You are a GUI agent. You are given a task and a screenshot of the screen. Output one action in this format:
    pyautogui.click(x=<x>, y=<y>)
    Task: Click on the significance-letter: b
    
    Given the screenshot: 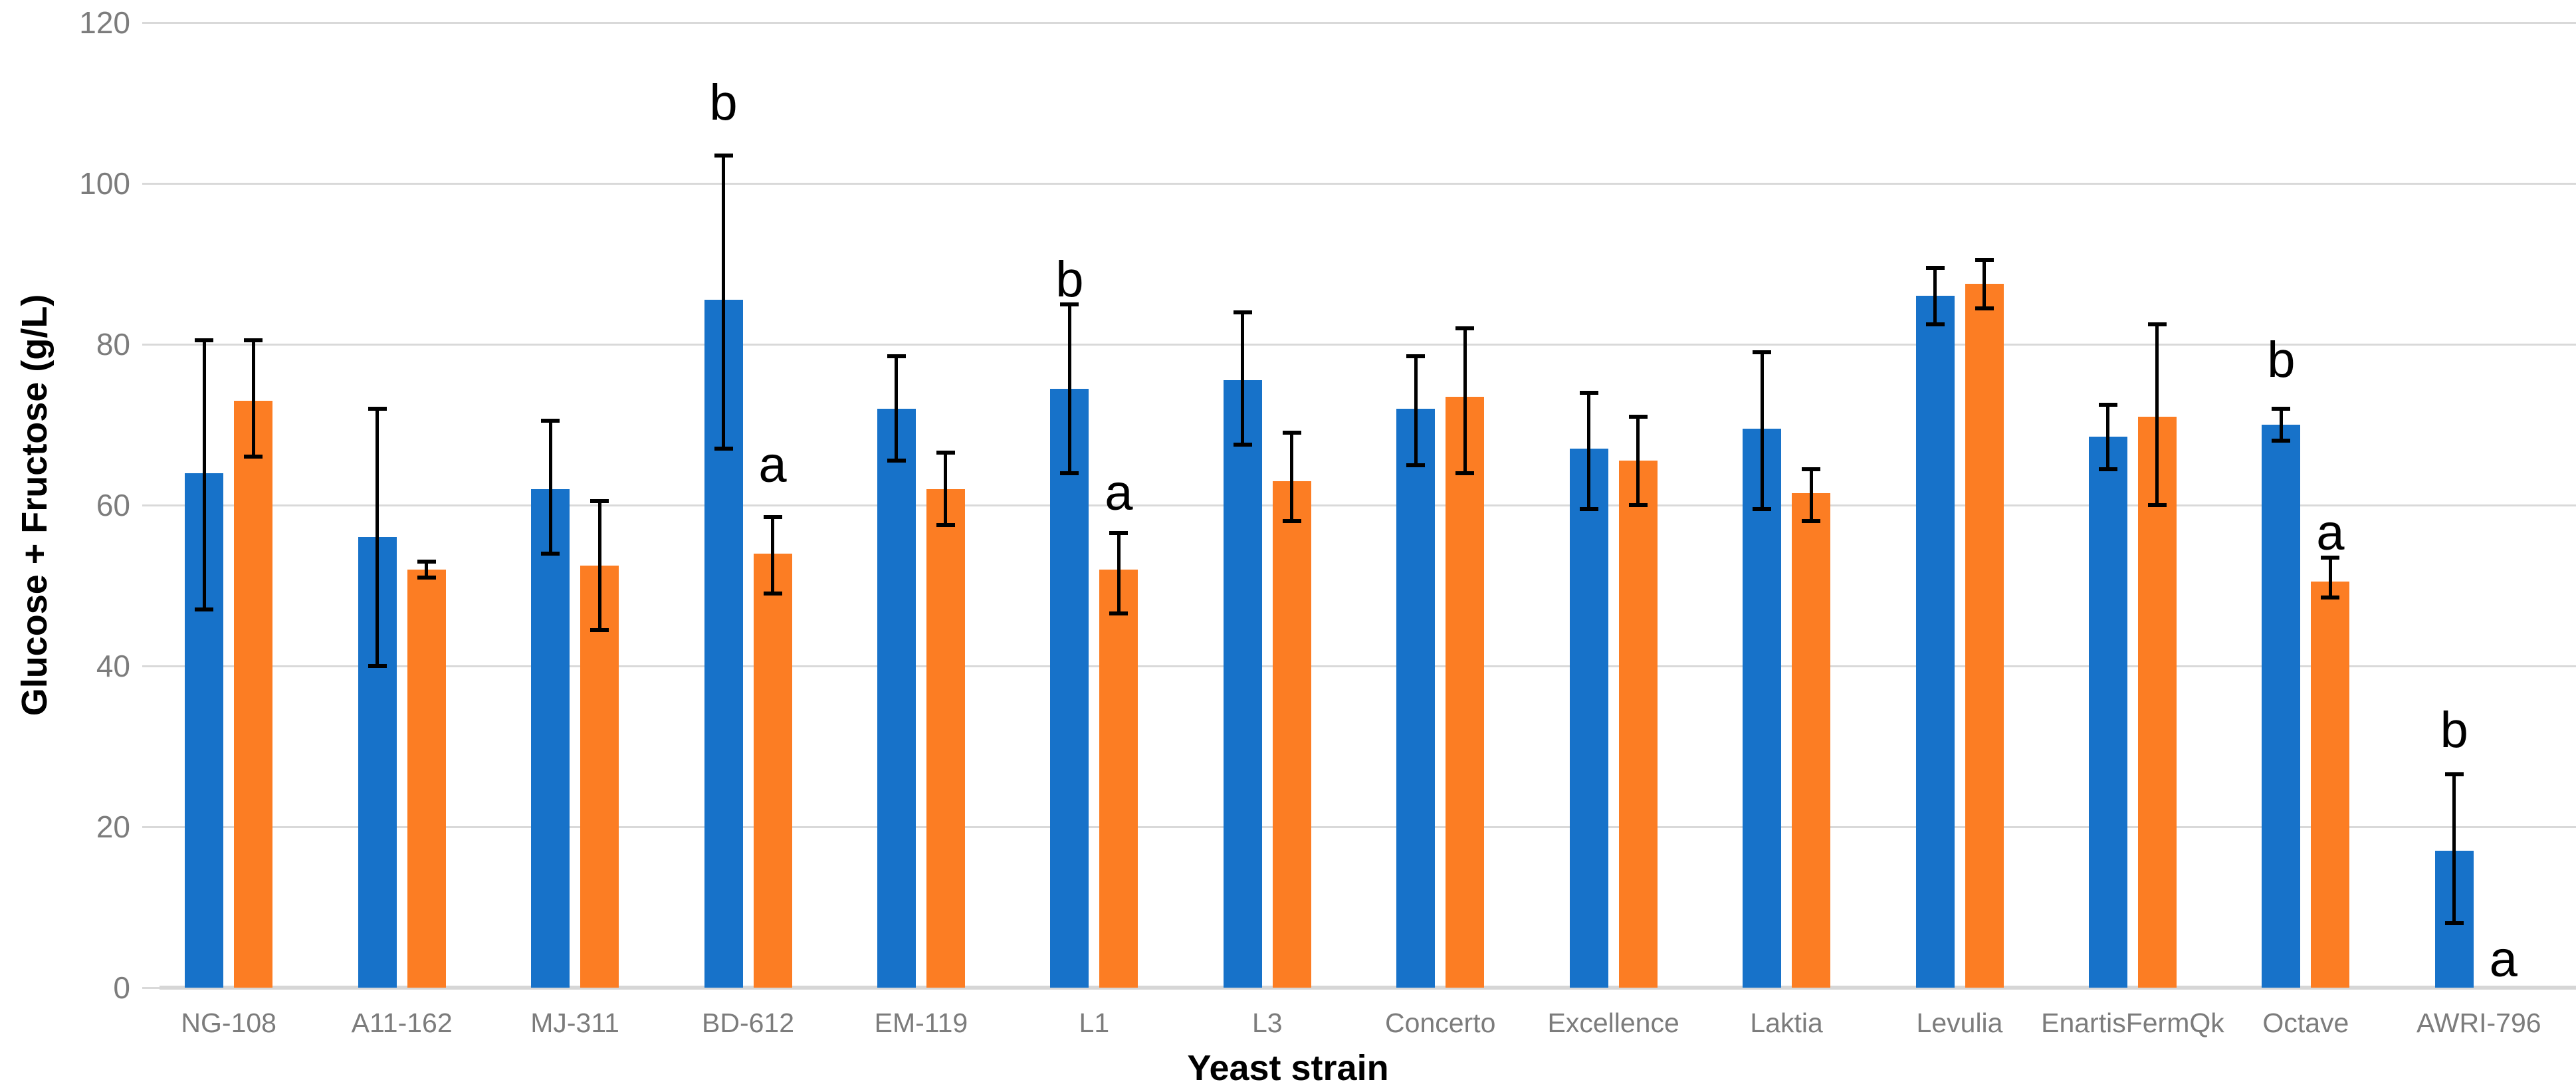 What is the action you would take?
    pyautogui.click(x=2281, y=361)
    